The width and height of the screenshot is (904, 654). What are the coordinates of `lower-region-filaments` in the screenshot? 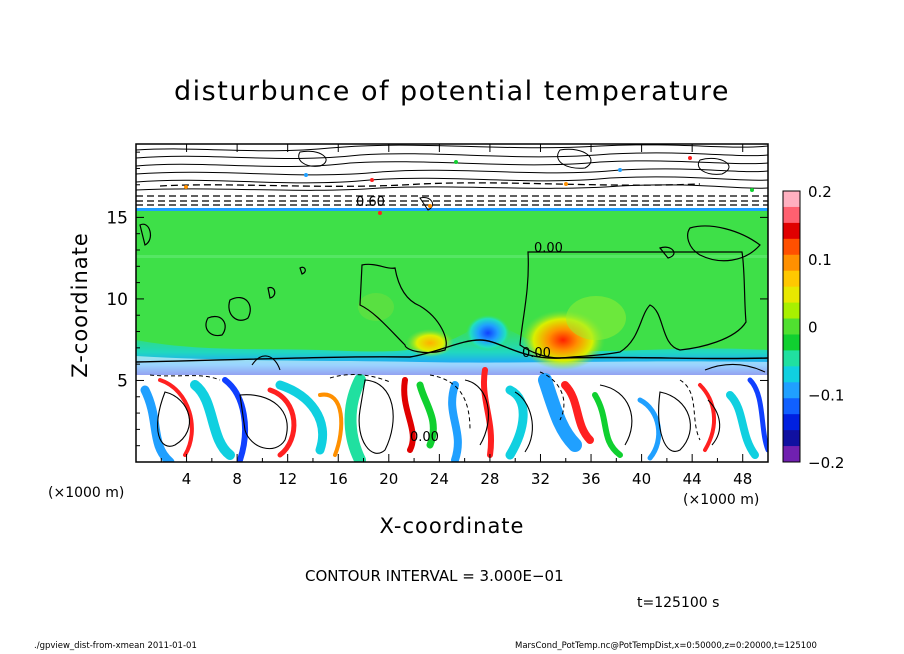 It's located at (454, 414).